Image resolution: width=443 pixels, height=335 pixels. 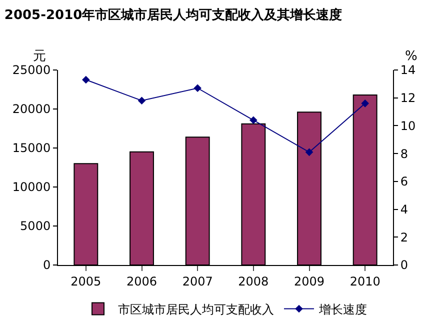 What do you see at coordinates (408, 125) in the screenshot?
I see `y2-tick-label: 10` at bounding box center [408, 125].